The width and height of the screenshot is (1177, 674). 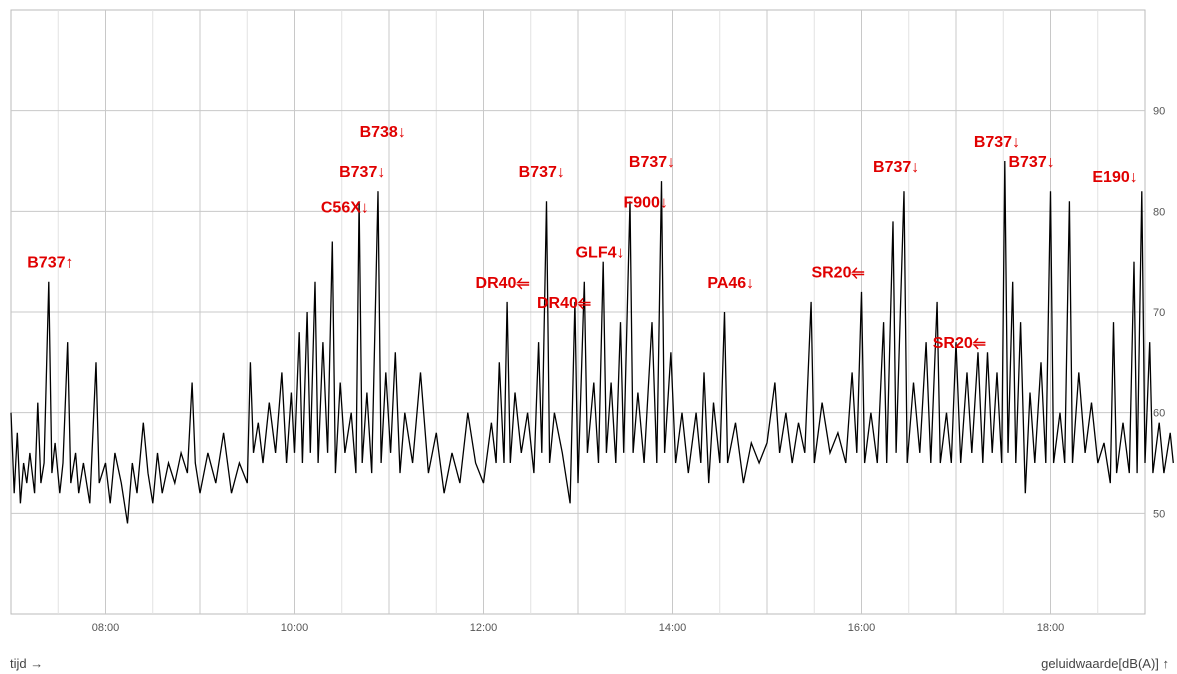 What do you see at coordinates (673, 628) in the screenshot?
I see `x-tick-label: 14:00` at bounding box center [673, 628].